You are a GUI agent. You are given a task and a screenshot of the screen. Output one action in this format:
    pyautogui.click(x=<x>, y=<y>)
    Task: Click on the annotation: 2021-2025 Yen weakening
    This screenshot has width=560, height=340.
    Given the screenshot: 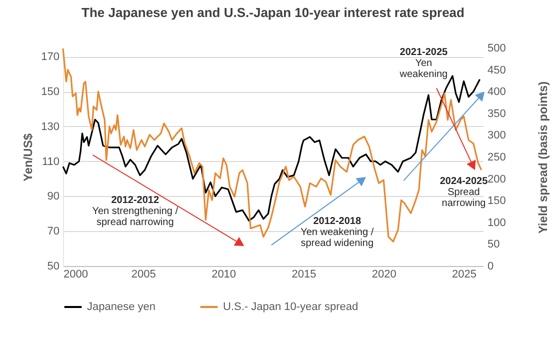 What is the action you would take?
    pyautogui.click(x=423, y=63)
    